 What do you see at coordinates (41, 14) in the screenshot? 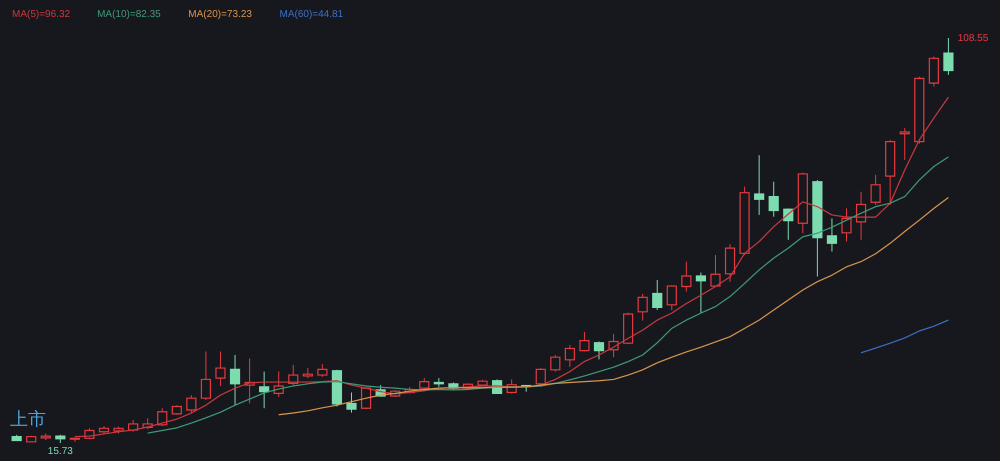
I see `text: MA(5)=96.32` at bounding box center [41, 14].